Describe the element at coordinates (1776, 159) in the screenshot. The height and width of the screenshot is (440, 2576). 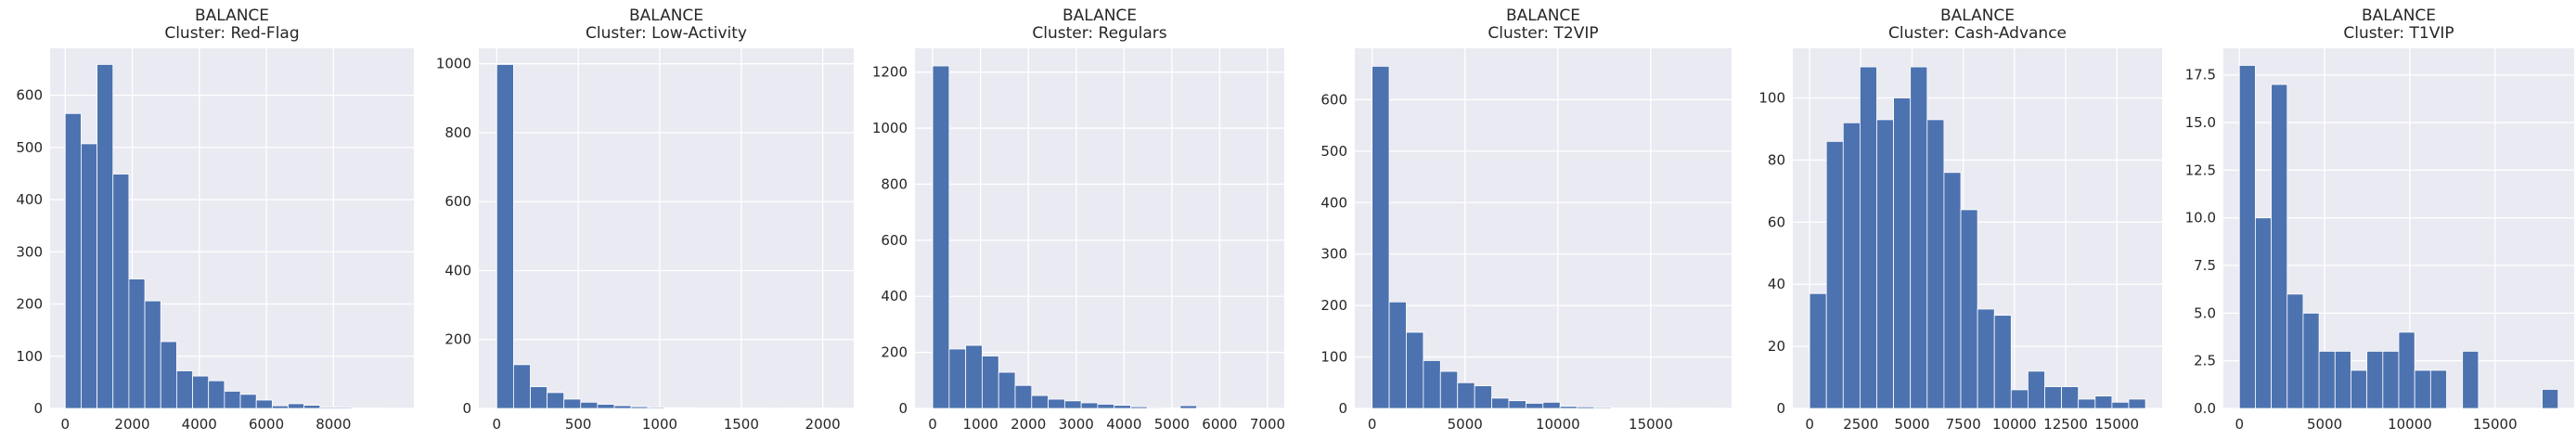
I see `y-tick-label: 80` at that location.